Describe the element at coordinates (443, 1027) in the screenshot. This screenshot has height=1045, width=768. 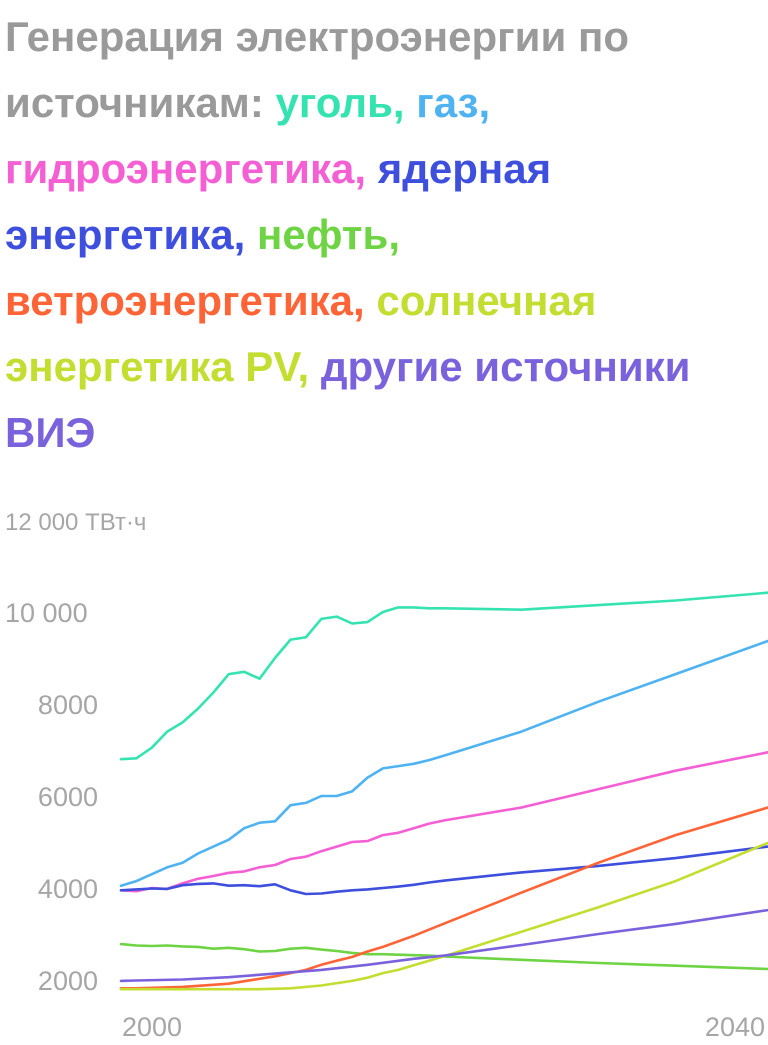
I see `x-axis-ticks: 2000 2040` at that location.